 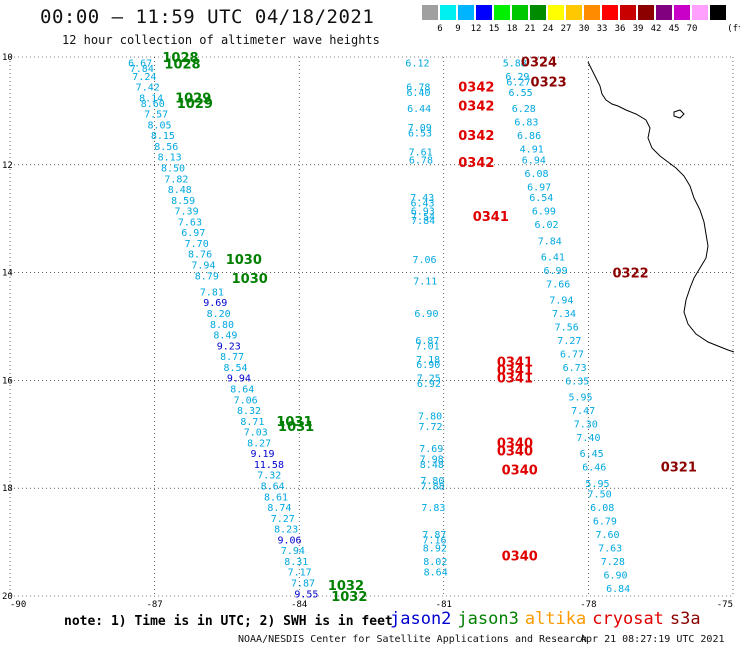 I want to click on wave-height-value: 6.35, so click(x=577, y=381).